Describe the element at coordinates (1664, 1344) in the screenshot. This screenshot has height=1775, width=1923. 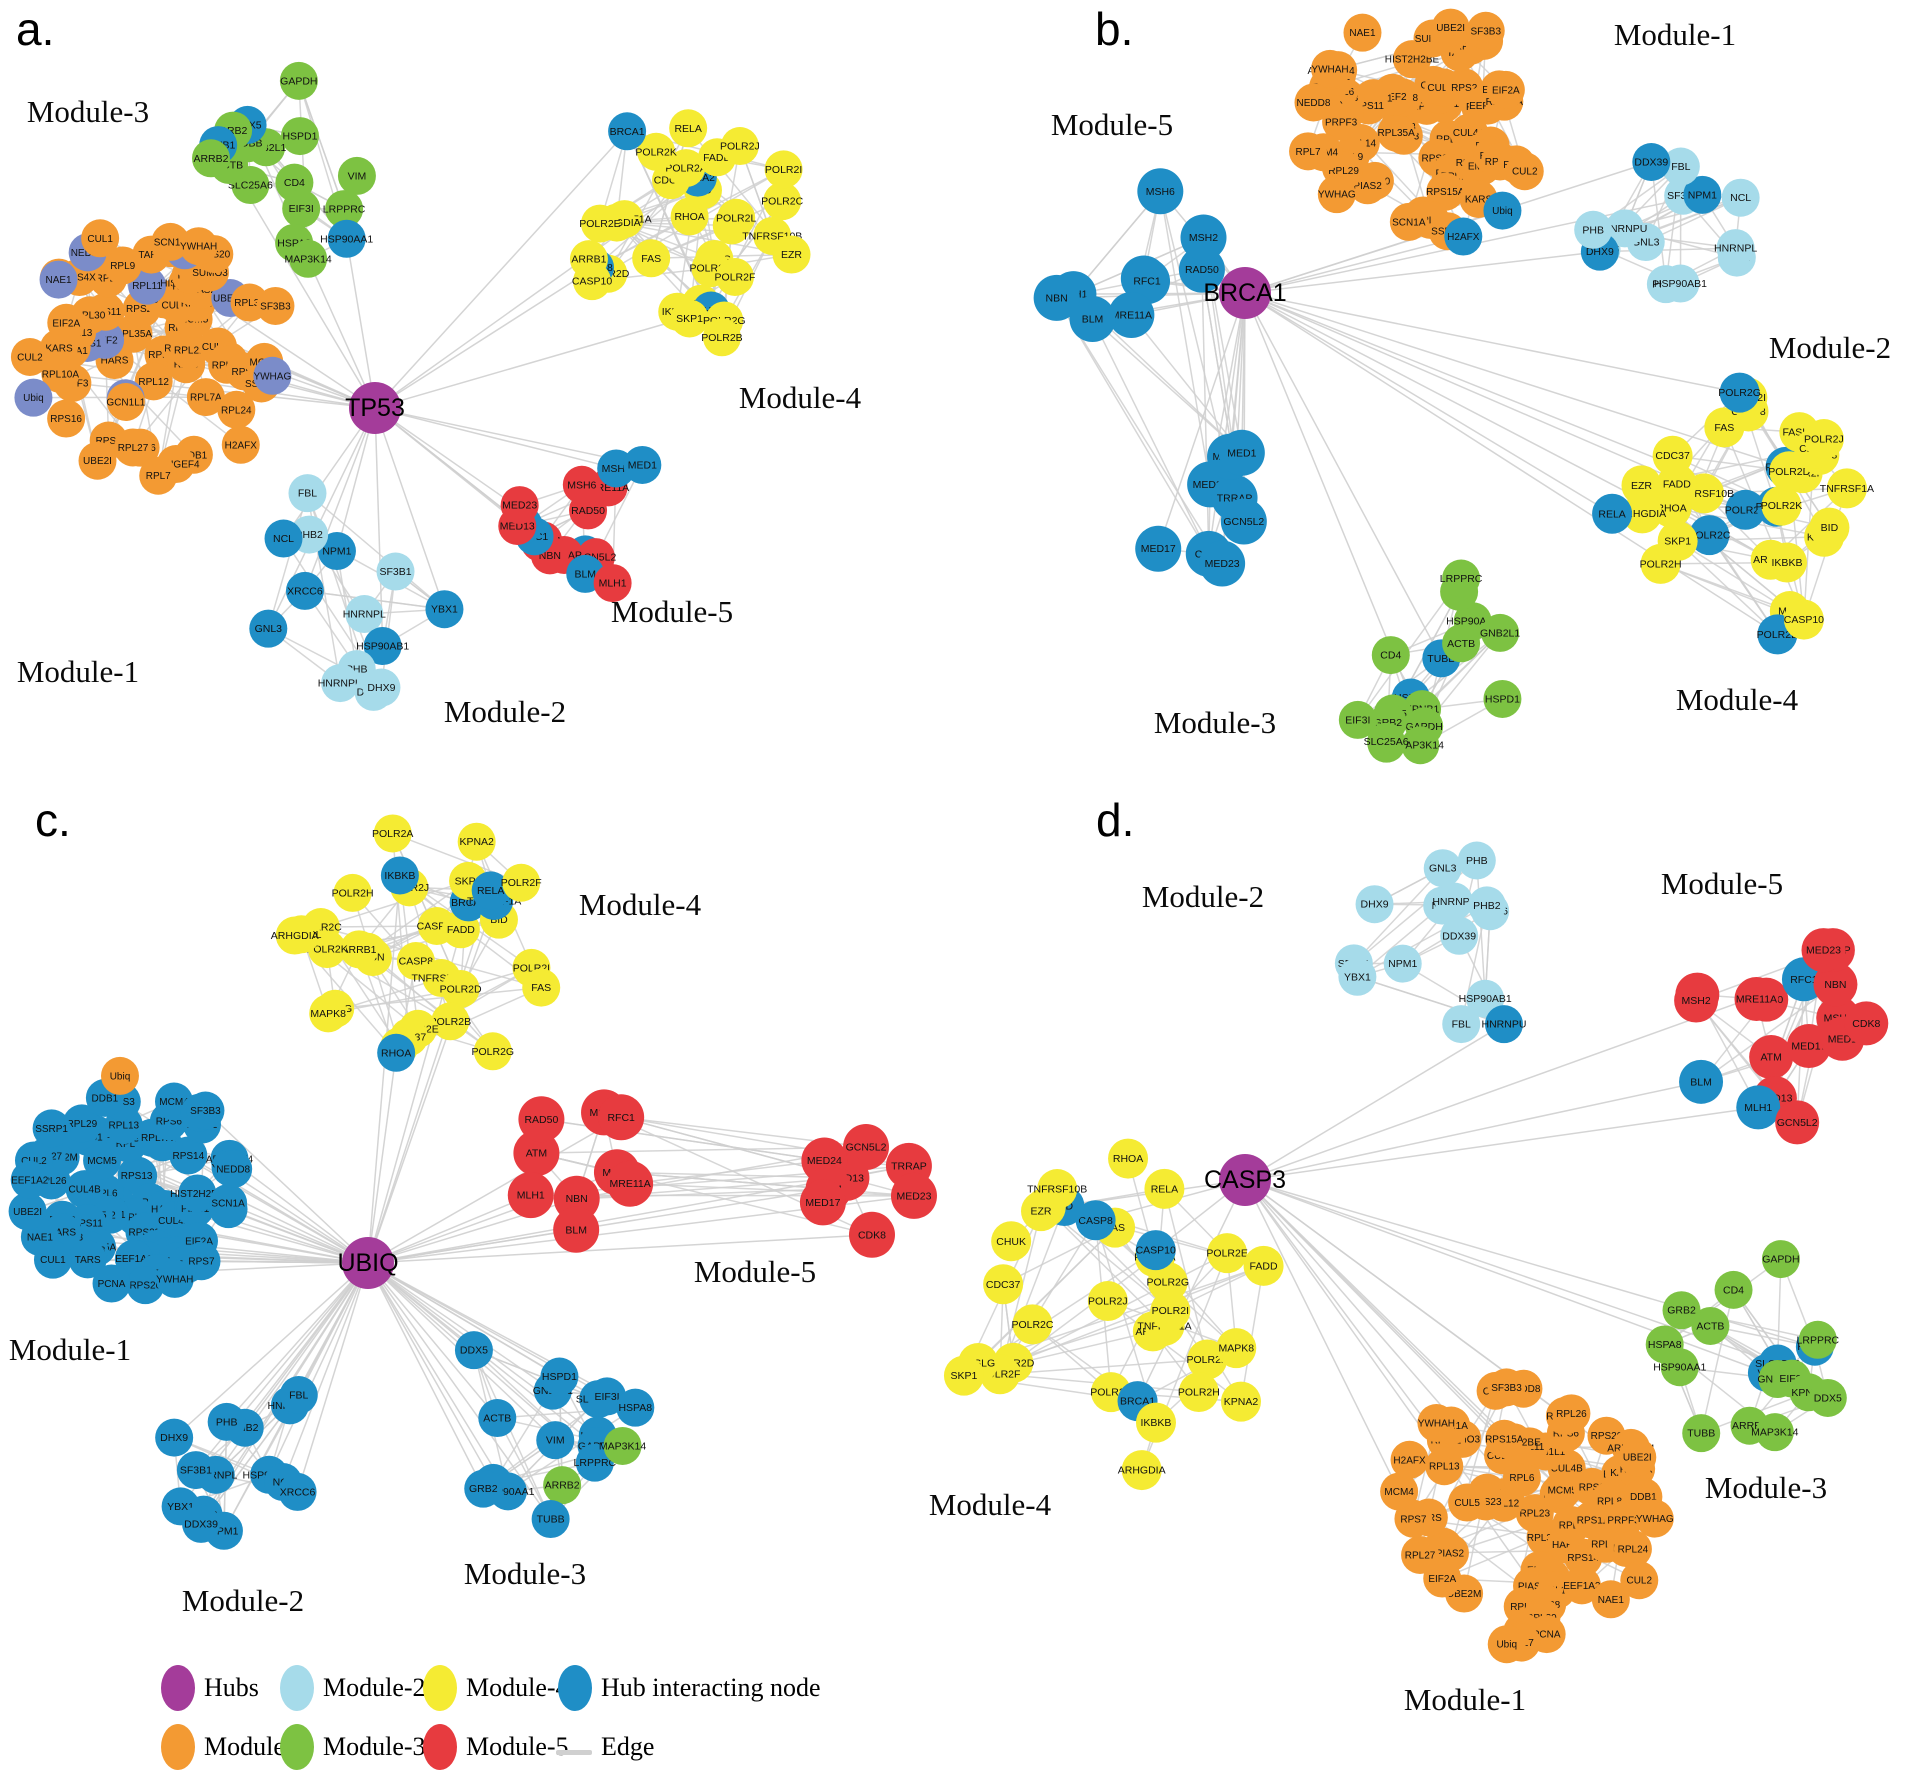
I see `node-HSPA8` at that location.